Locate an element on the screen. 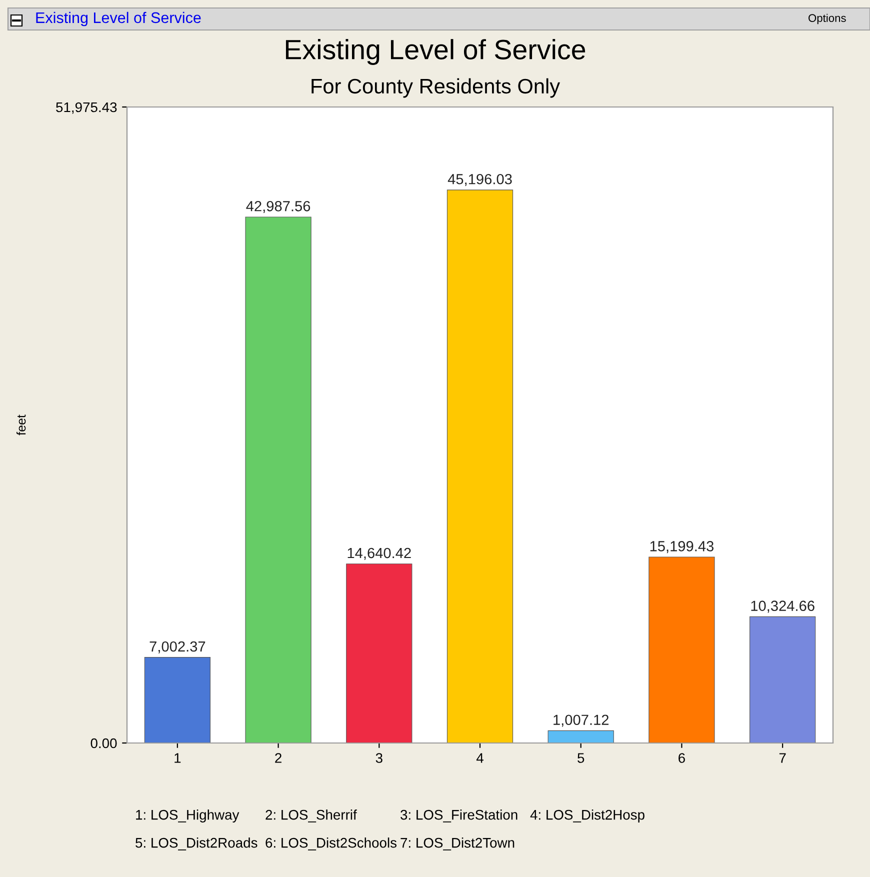 This screenshot has height=877, width=870. x-tick-label: 6 is located at coordinates (681, 758).